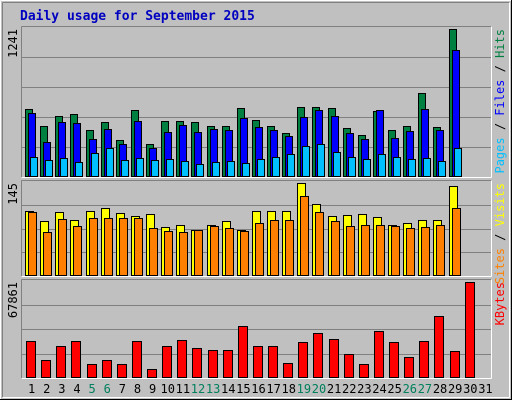  Describe the element at coordinates (273, 389) in the screenshot. I see `x-tick-label: 17` at that location.